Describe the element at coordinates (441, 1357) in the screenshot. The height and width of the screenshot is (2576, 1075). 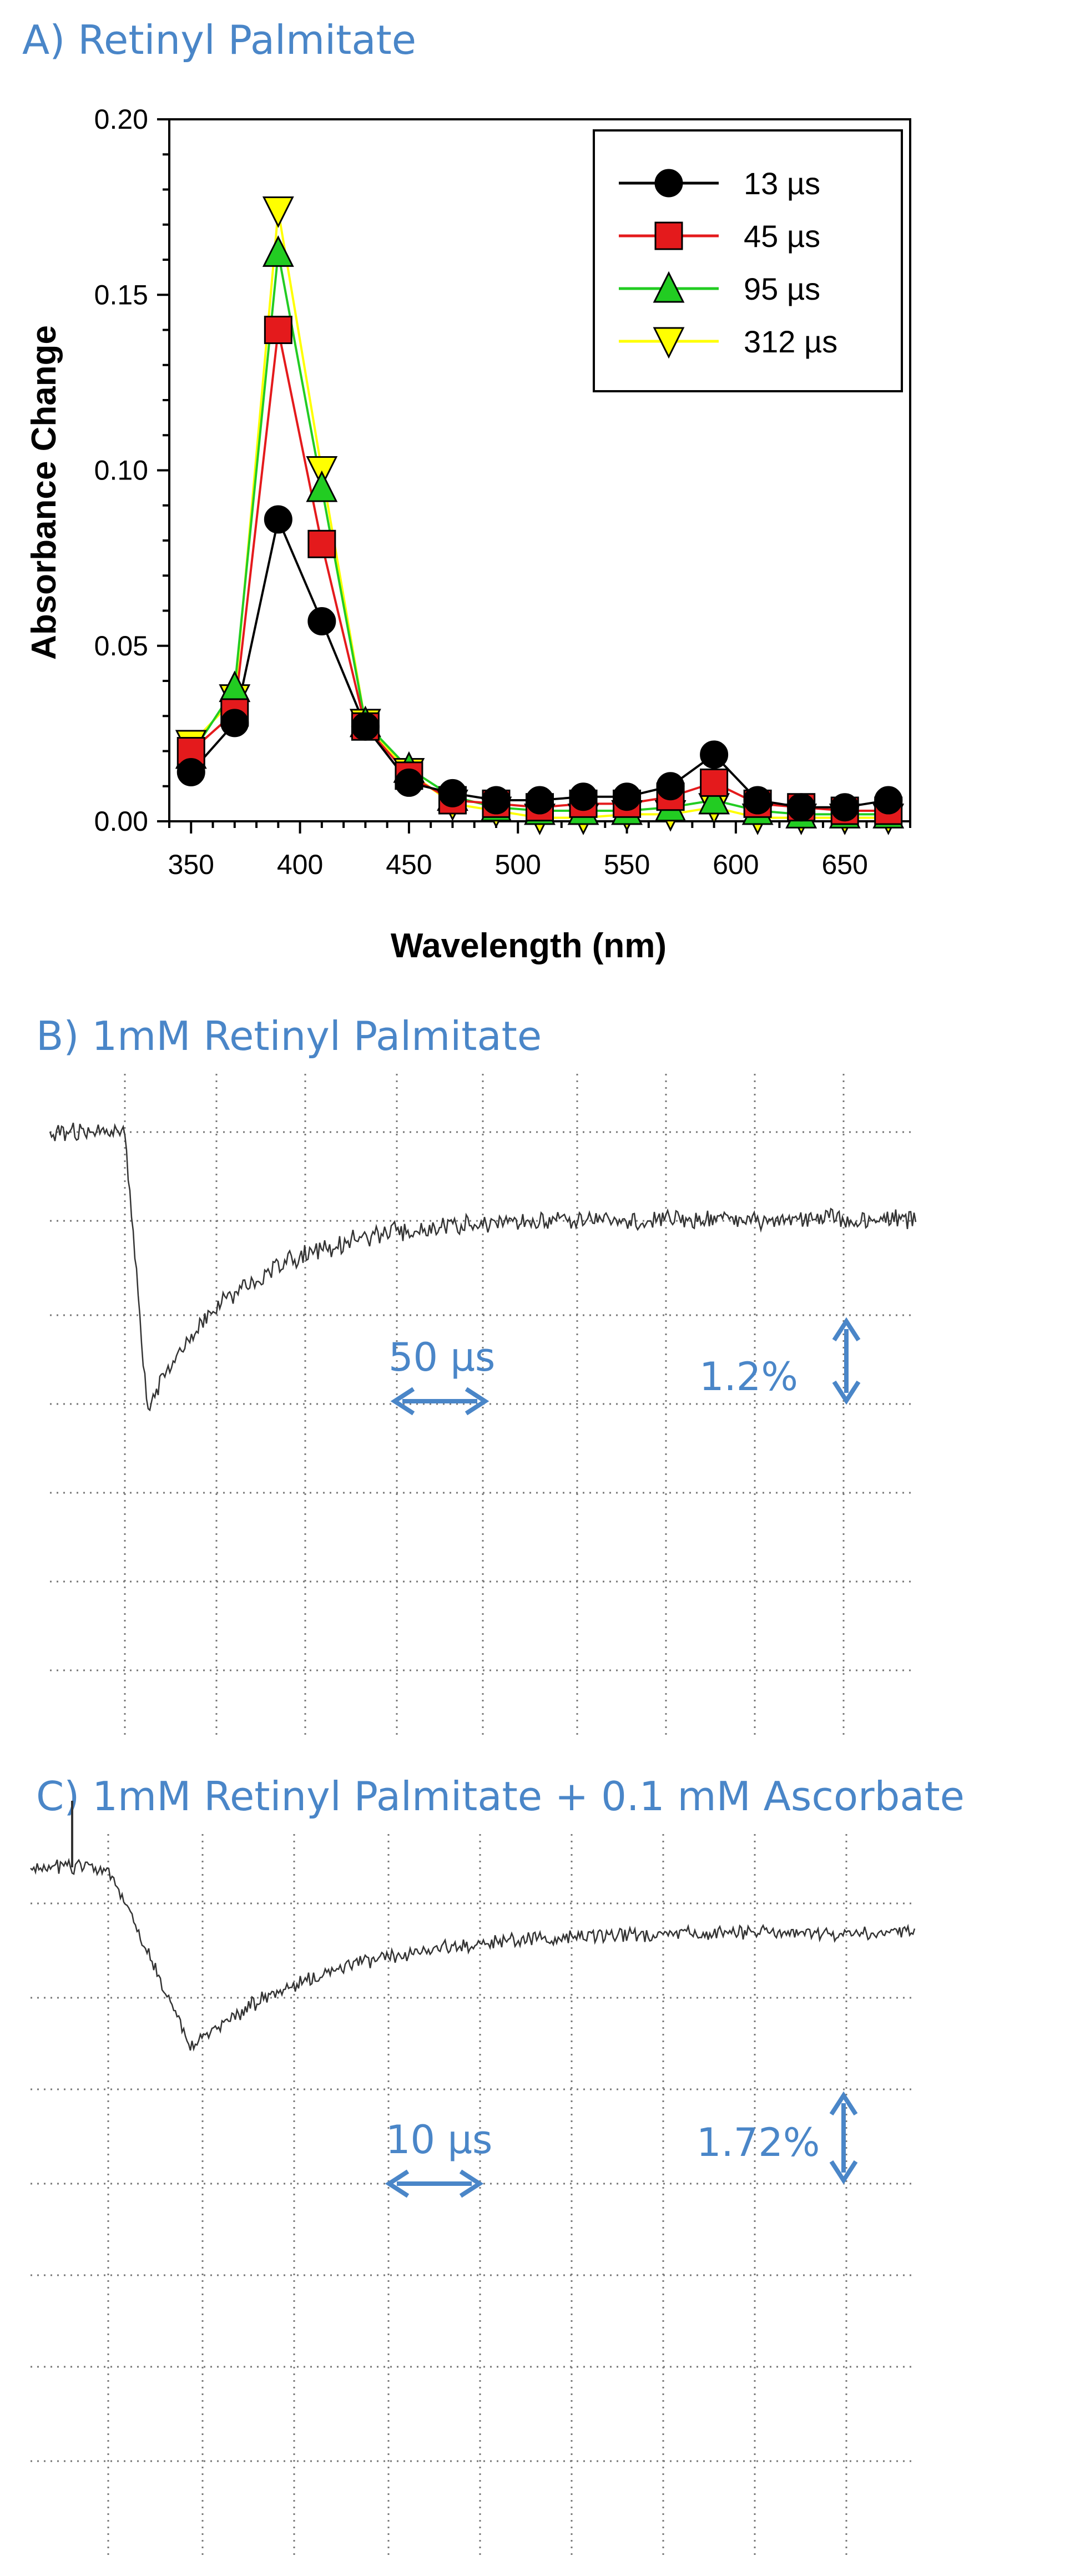
I see `time-scale-label: 50 µs` at that location.